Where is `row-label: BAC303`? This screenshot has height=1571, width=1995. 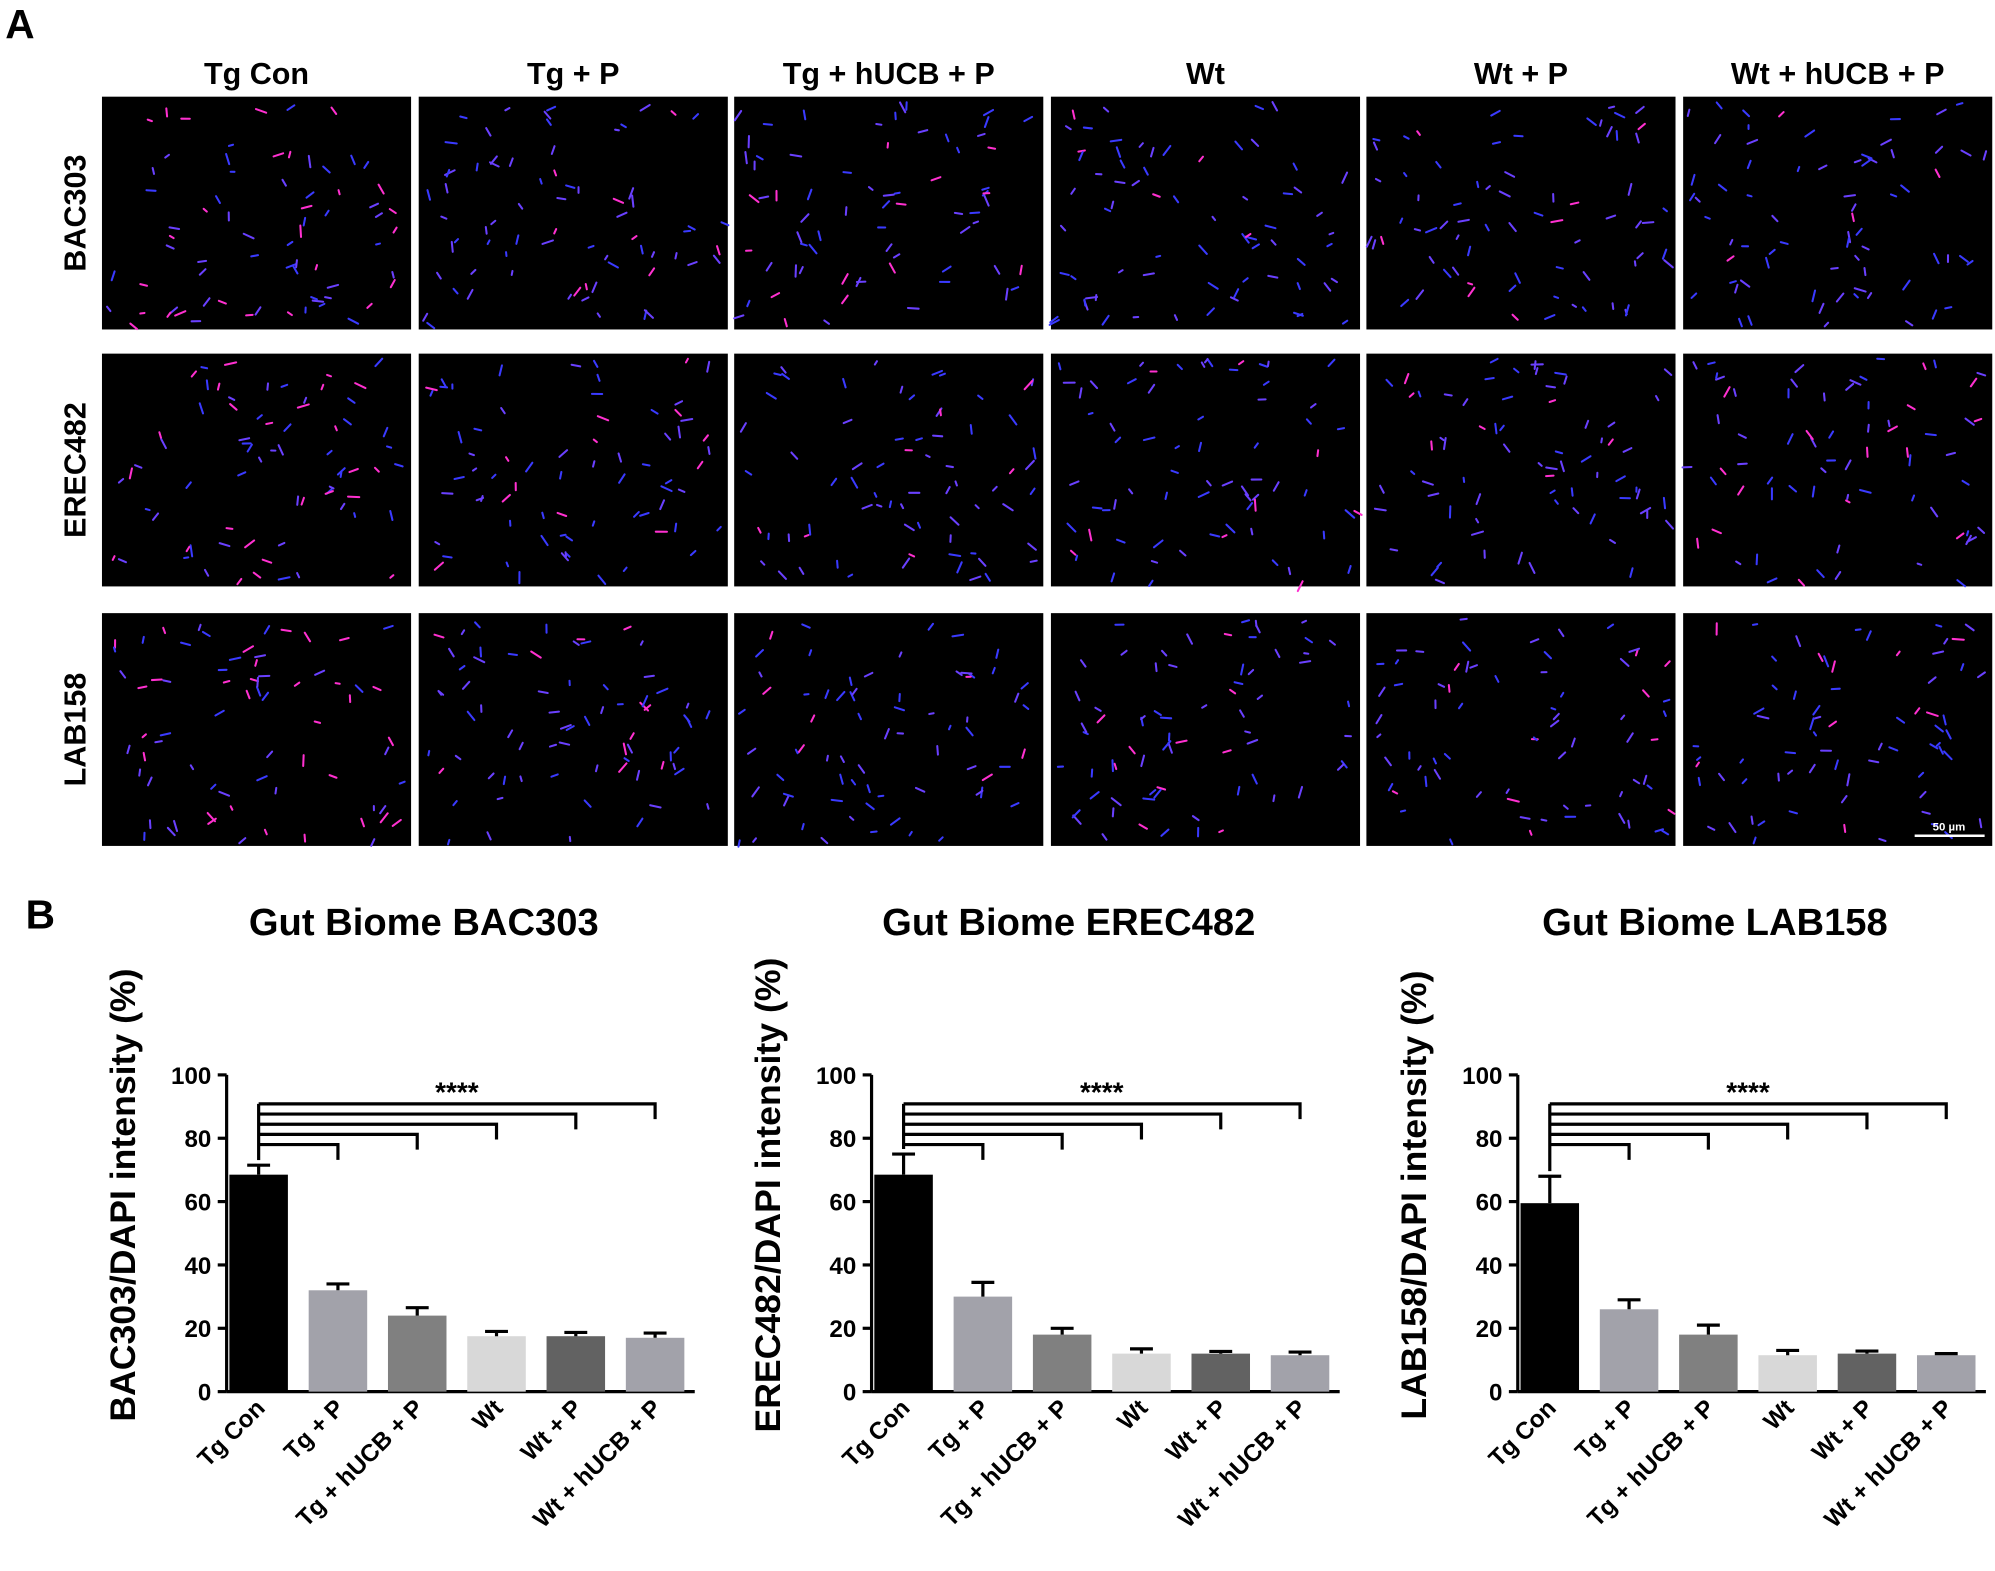 row-label: BAC303 is located at coordinates (75, 213).